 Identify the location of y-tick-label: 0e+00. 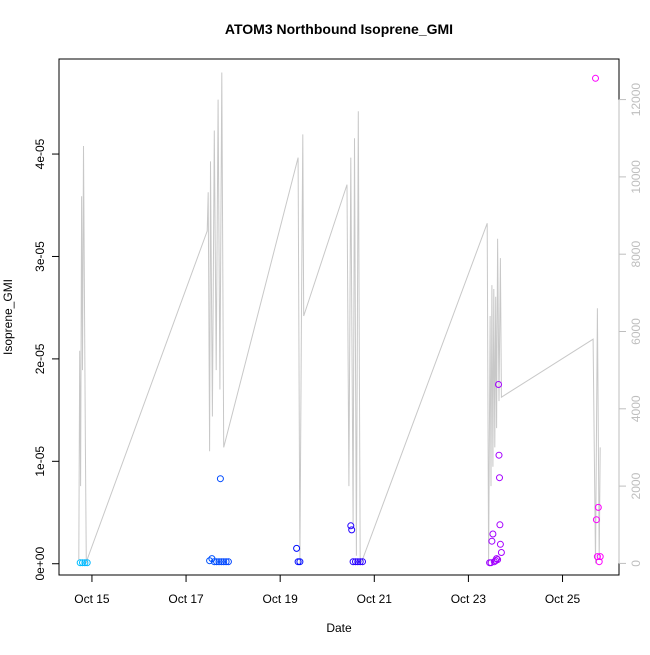
(40, 564).